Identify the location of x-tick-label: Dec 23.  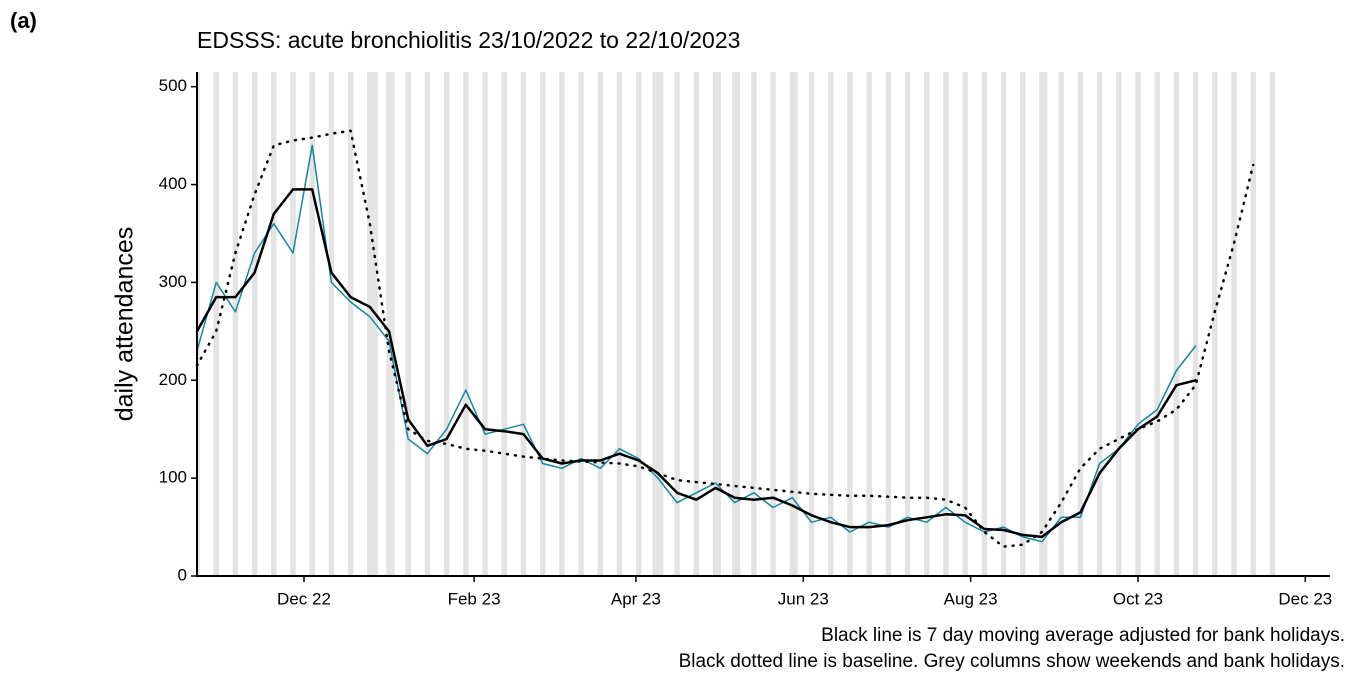
(1305, 598).